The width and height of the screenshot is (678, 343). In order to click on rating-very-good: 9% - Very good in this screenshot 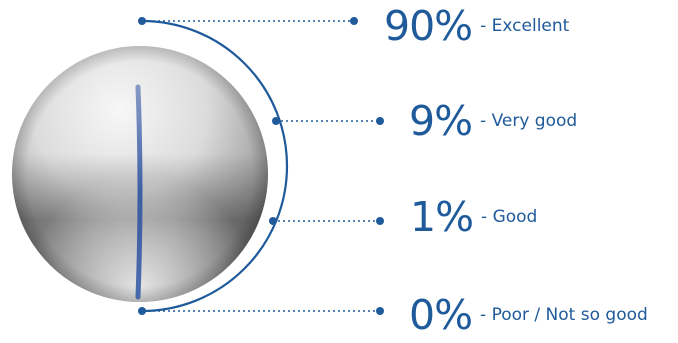, I will do `click(493, 121)`.